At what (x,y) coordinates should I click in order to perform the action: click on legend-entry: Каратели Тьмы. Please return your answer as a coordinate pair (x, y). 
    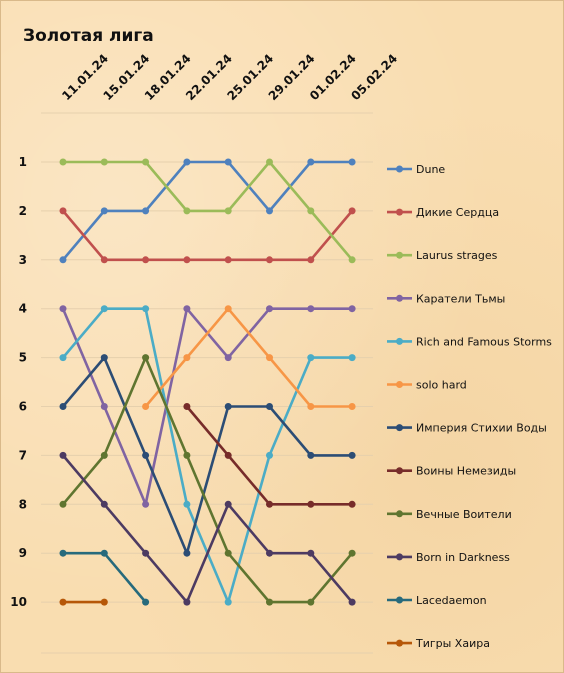
    Looking at the image, I should click on (446, 298).